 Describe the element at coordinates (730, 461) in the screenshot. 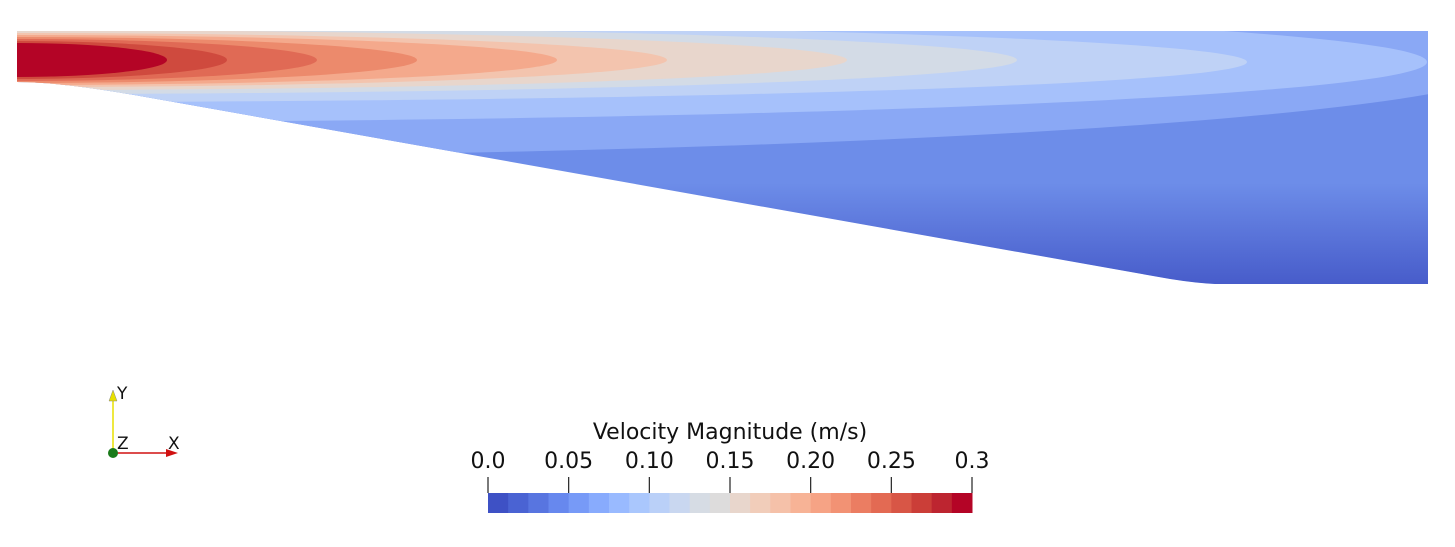

I see `tick-label: 0.15` at that location.